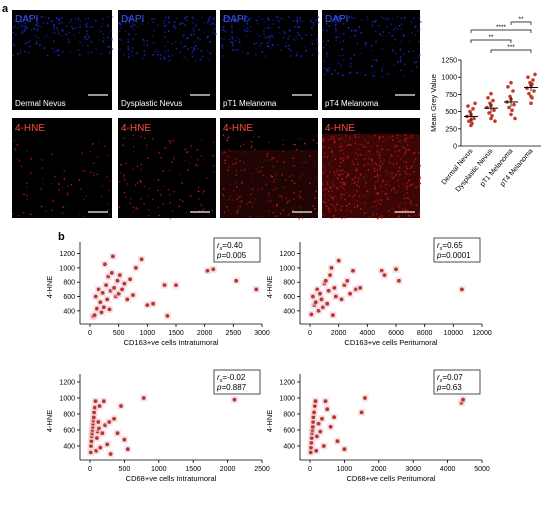 The height and width of the screenshot is (510, 550). I want to click on y-tick-label: 0, so click(455, 147).